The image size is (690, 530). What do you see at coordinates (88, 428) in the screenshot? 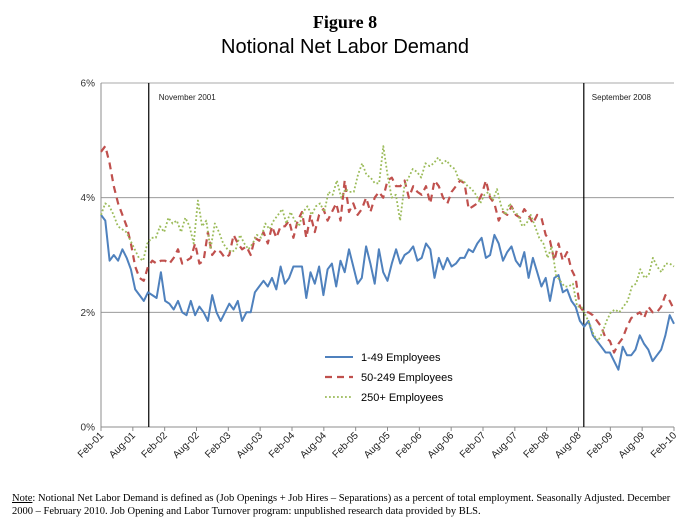
I see `y-tick-label: 0%` at bounding box center [88, 428].